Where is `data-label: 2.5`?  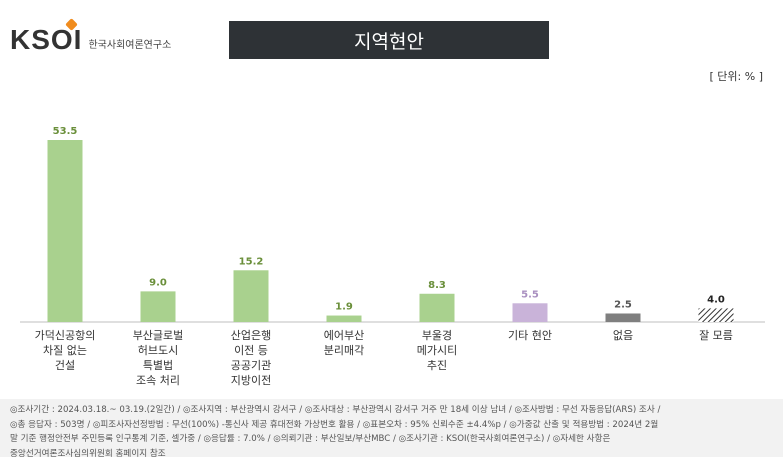
data-label: 2.5 is located at coordinates (623, 304).